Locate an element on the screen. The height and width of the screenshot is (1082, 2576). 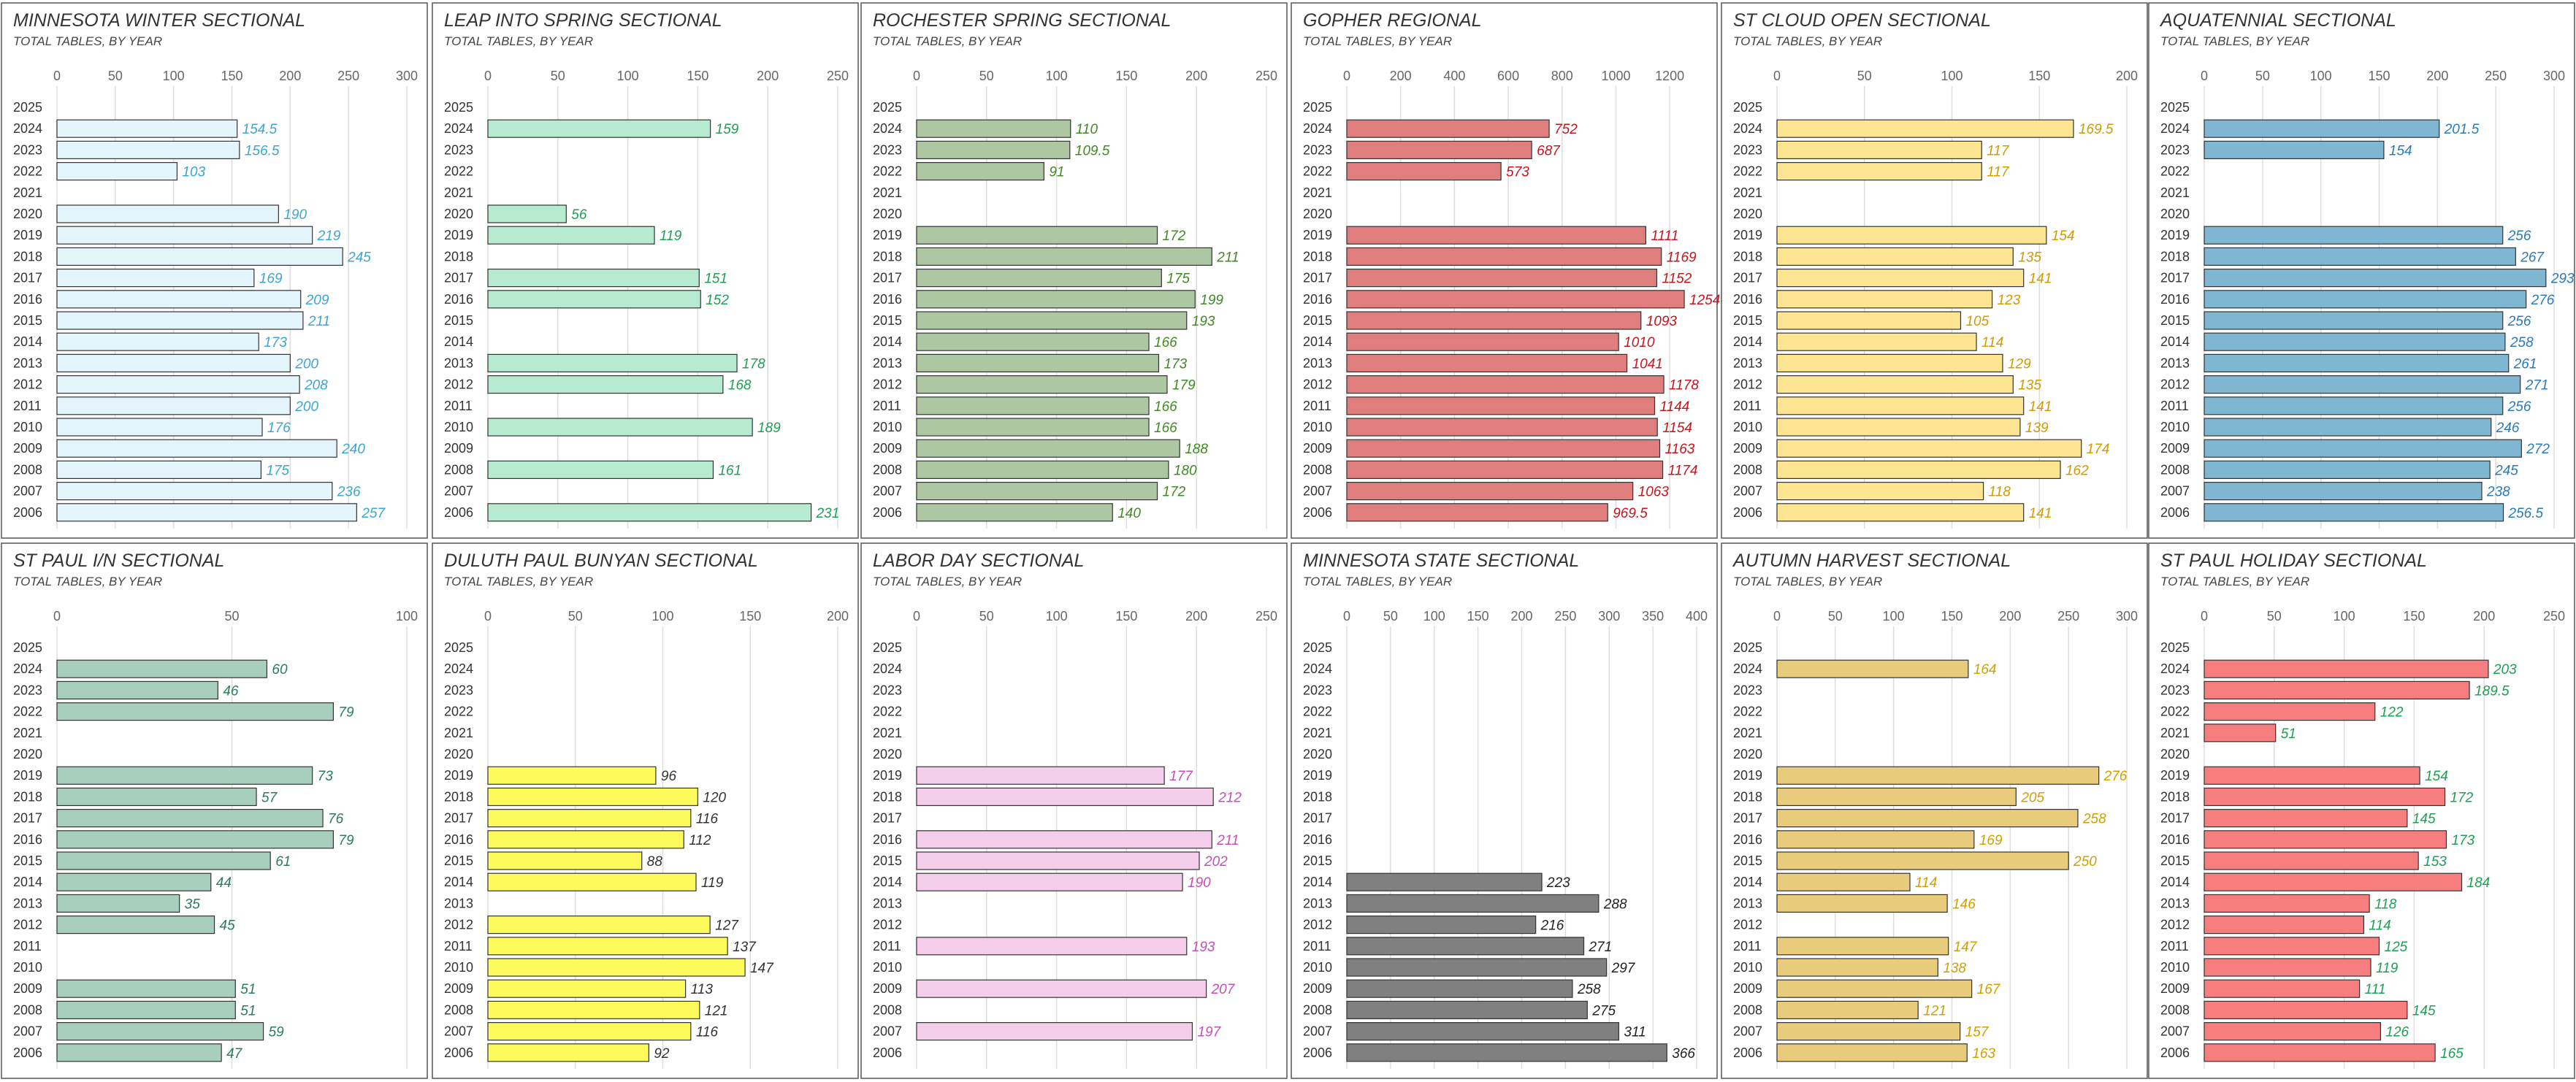
data-label: 154 is located at coordinates (2400, 150).